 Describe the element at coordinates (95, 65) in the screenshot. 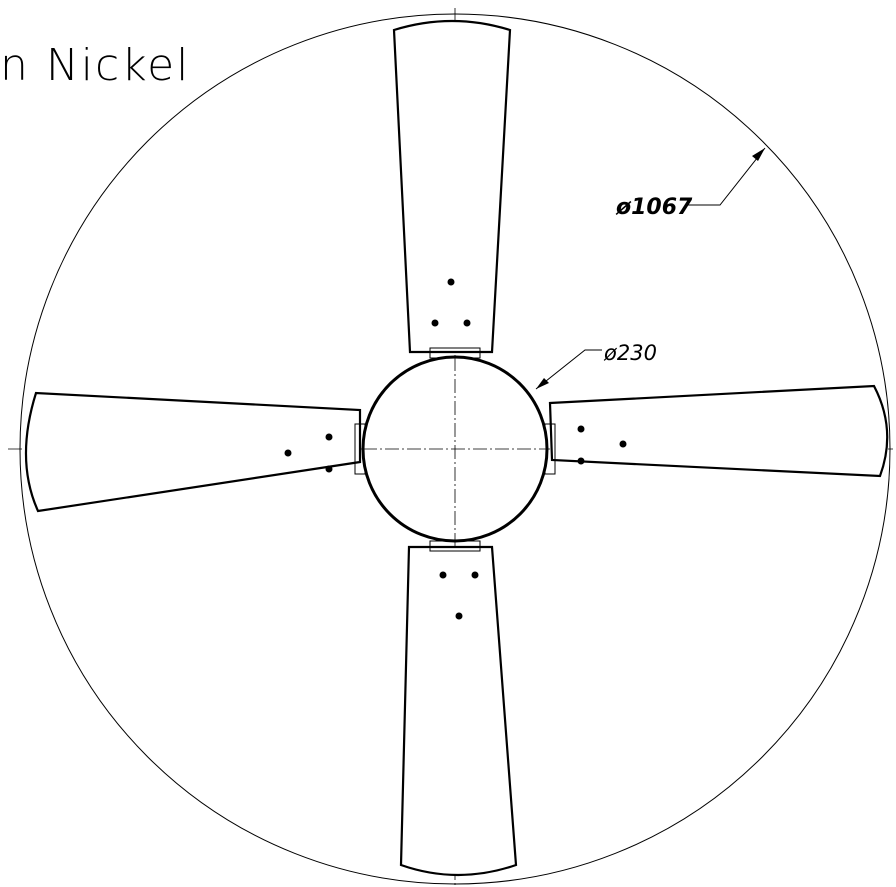

I see `finish-label: n Nickel` at that location.